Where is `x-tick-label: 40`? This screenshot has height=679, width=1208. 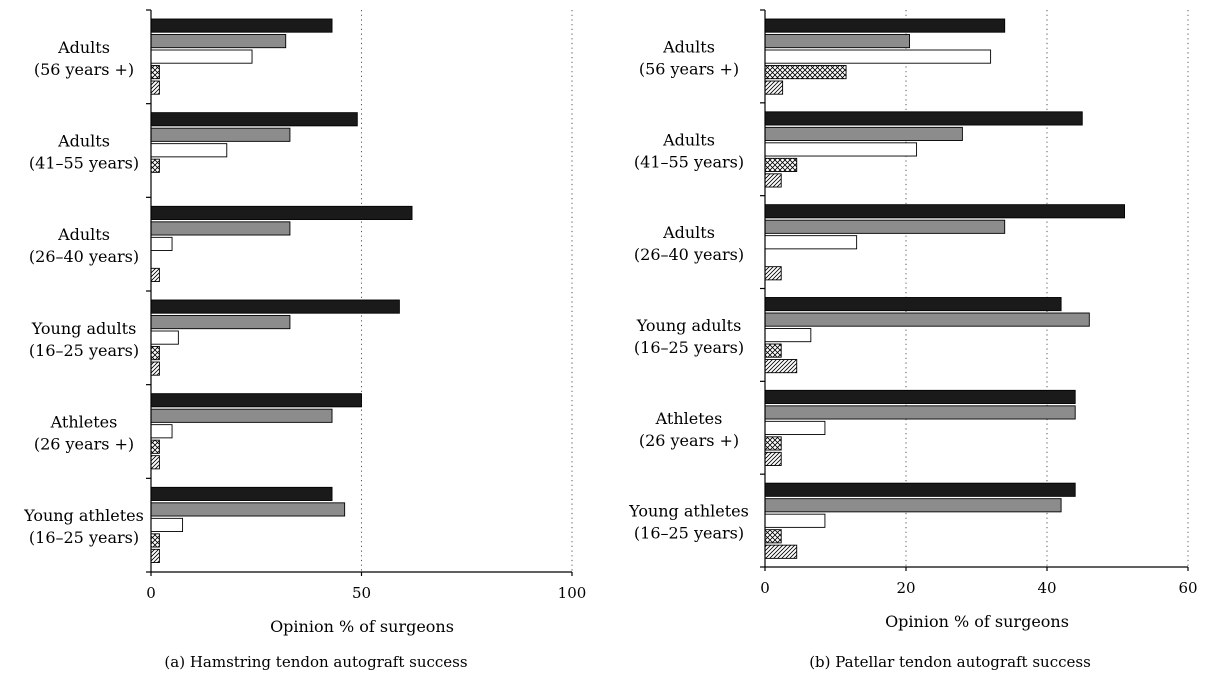
x-tick-label: 40 is located at coordinates (1046, 588).